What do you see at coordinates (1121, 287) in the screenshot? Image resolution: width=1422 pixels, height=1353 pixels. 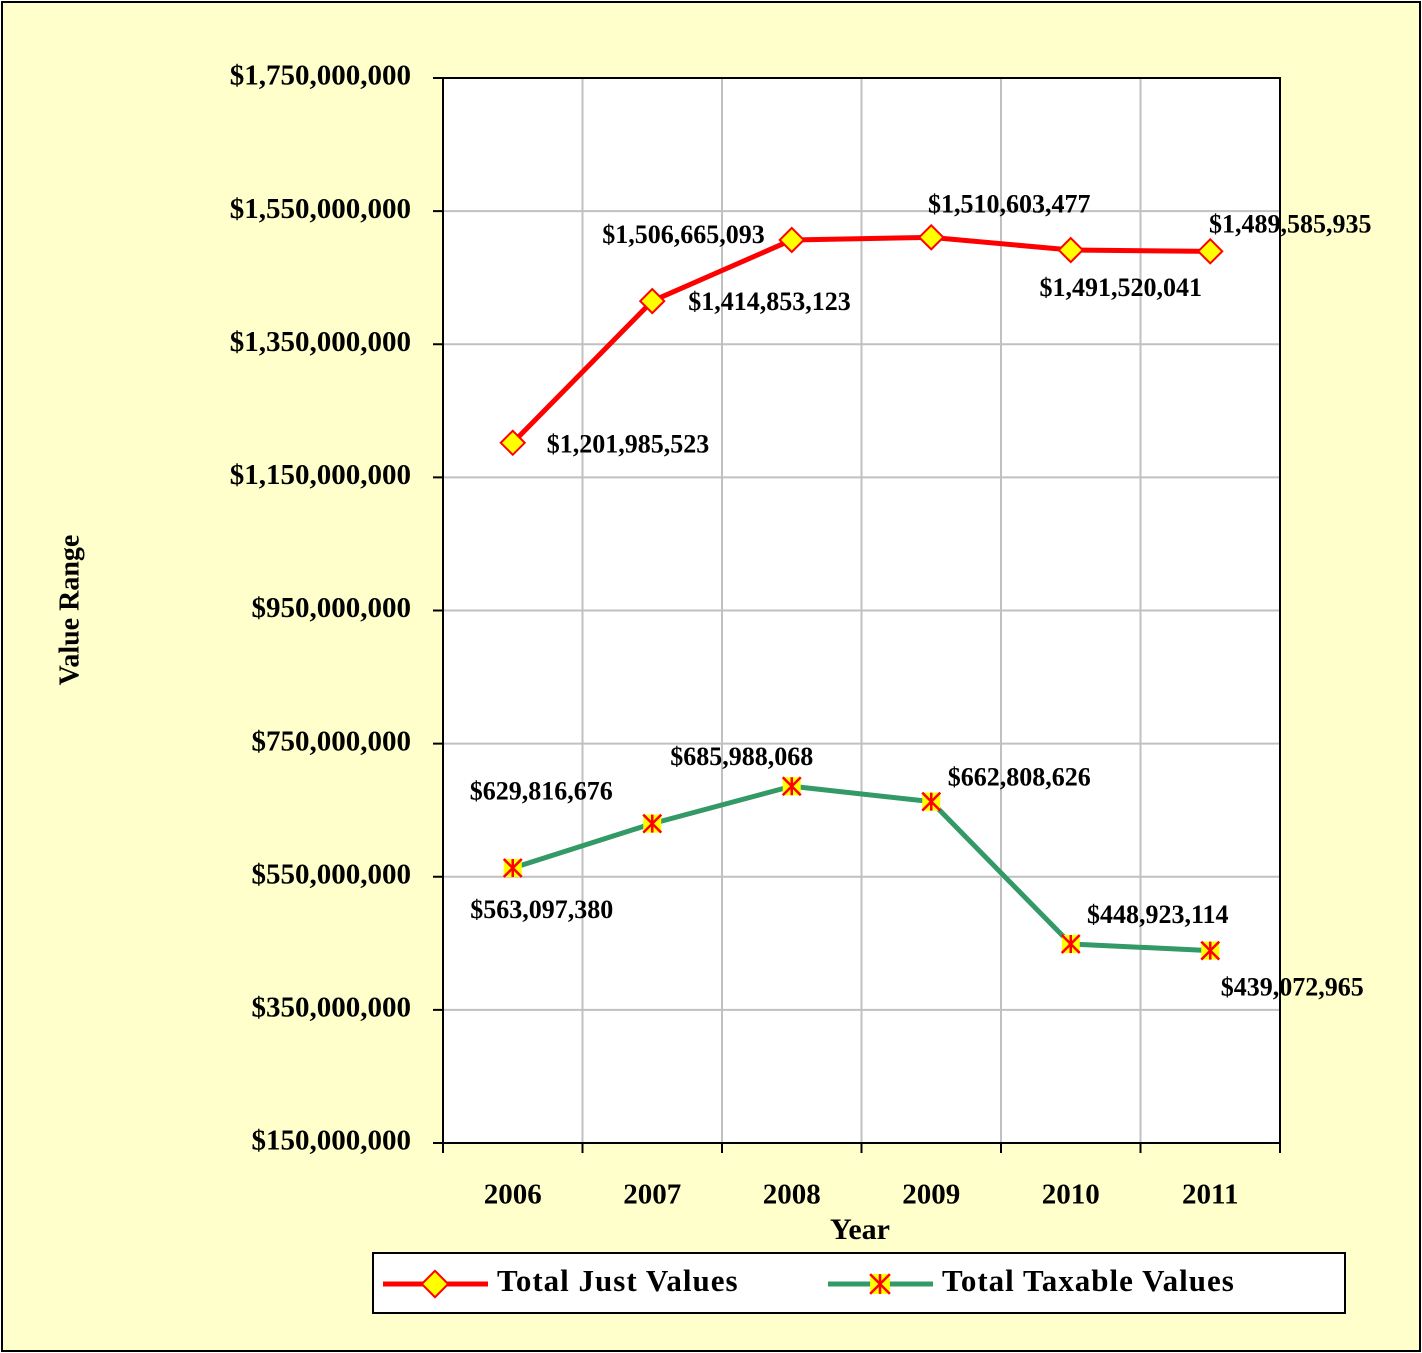 I see `data-label: $1,491,520,041` at bounding box center [1121, 287].